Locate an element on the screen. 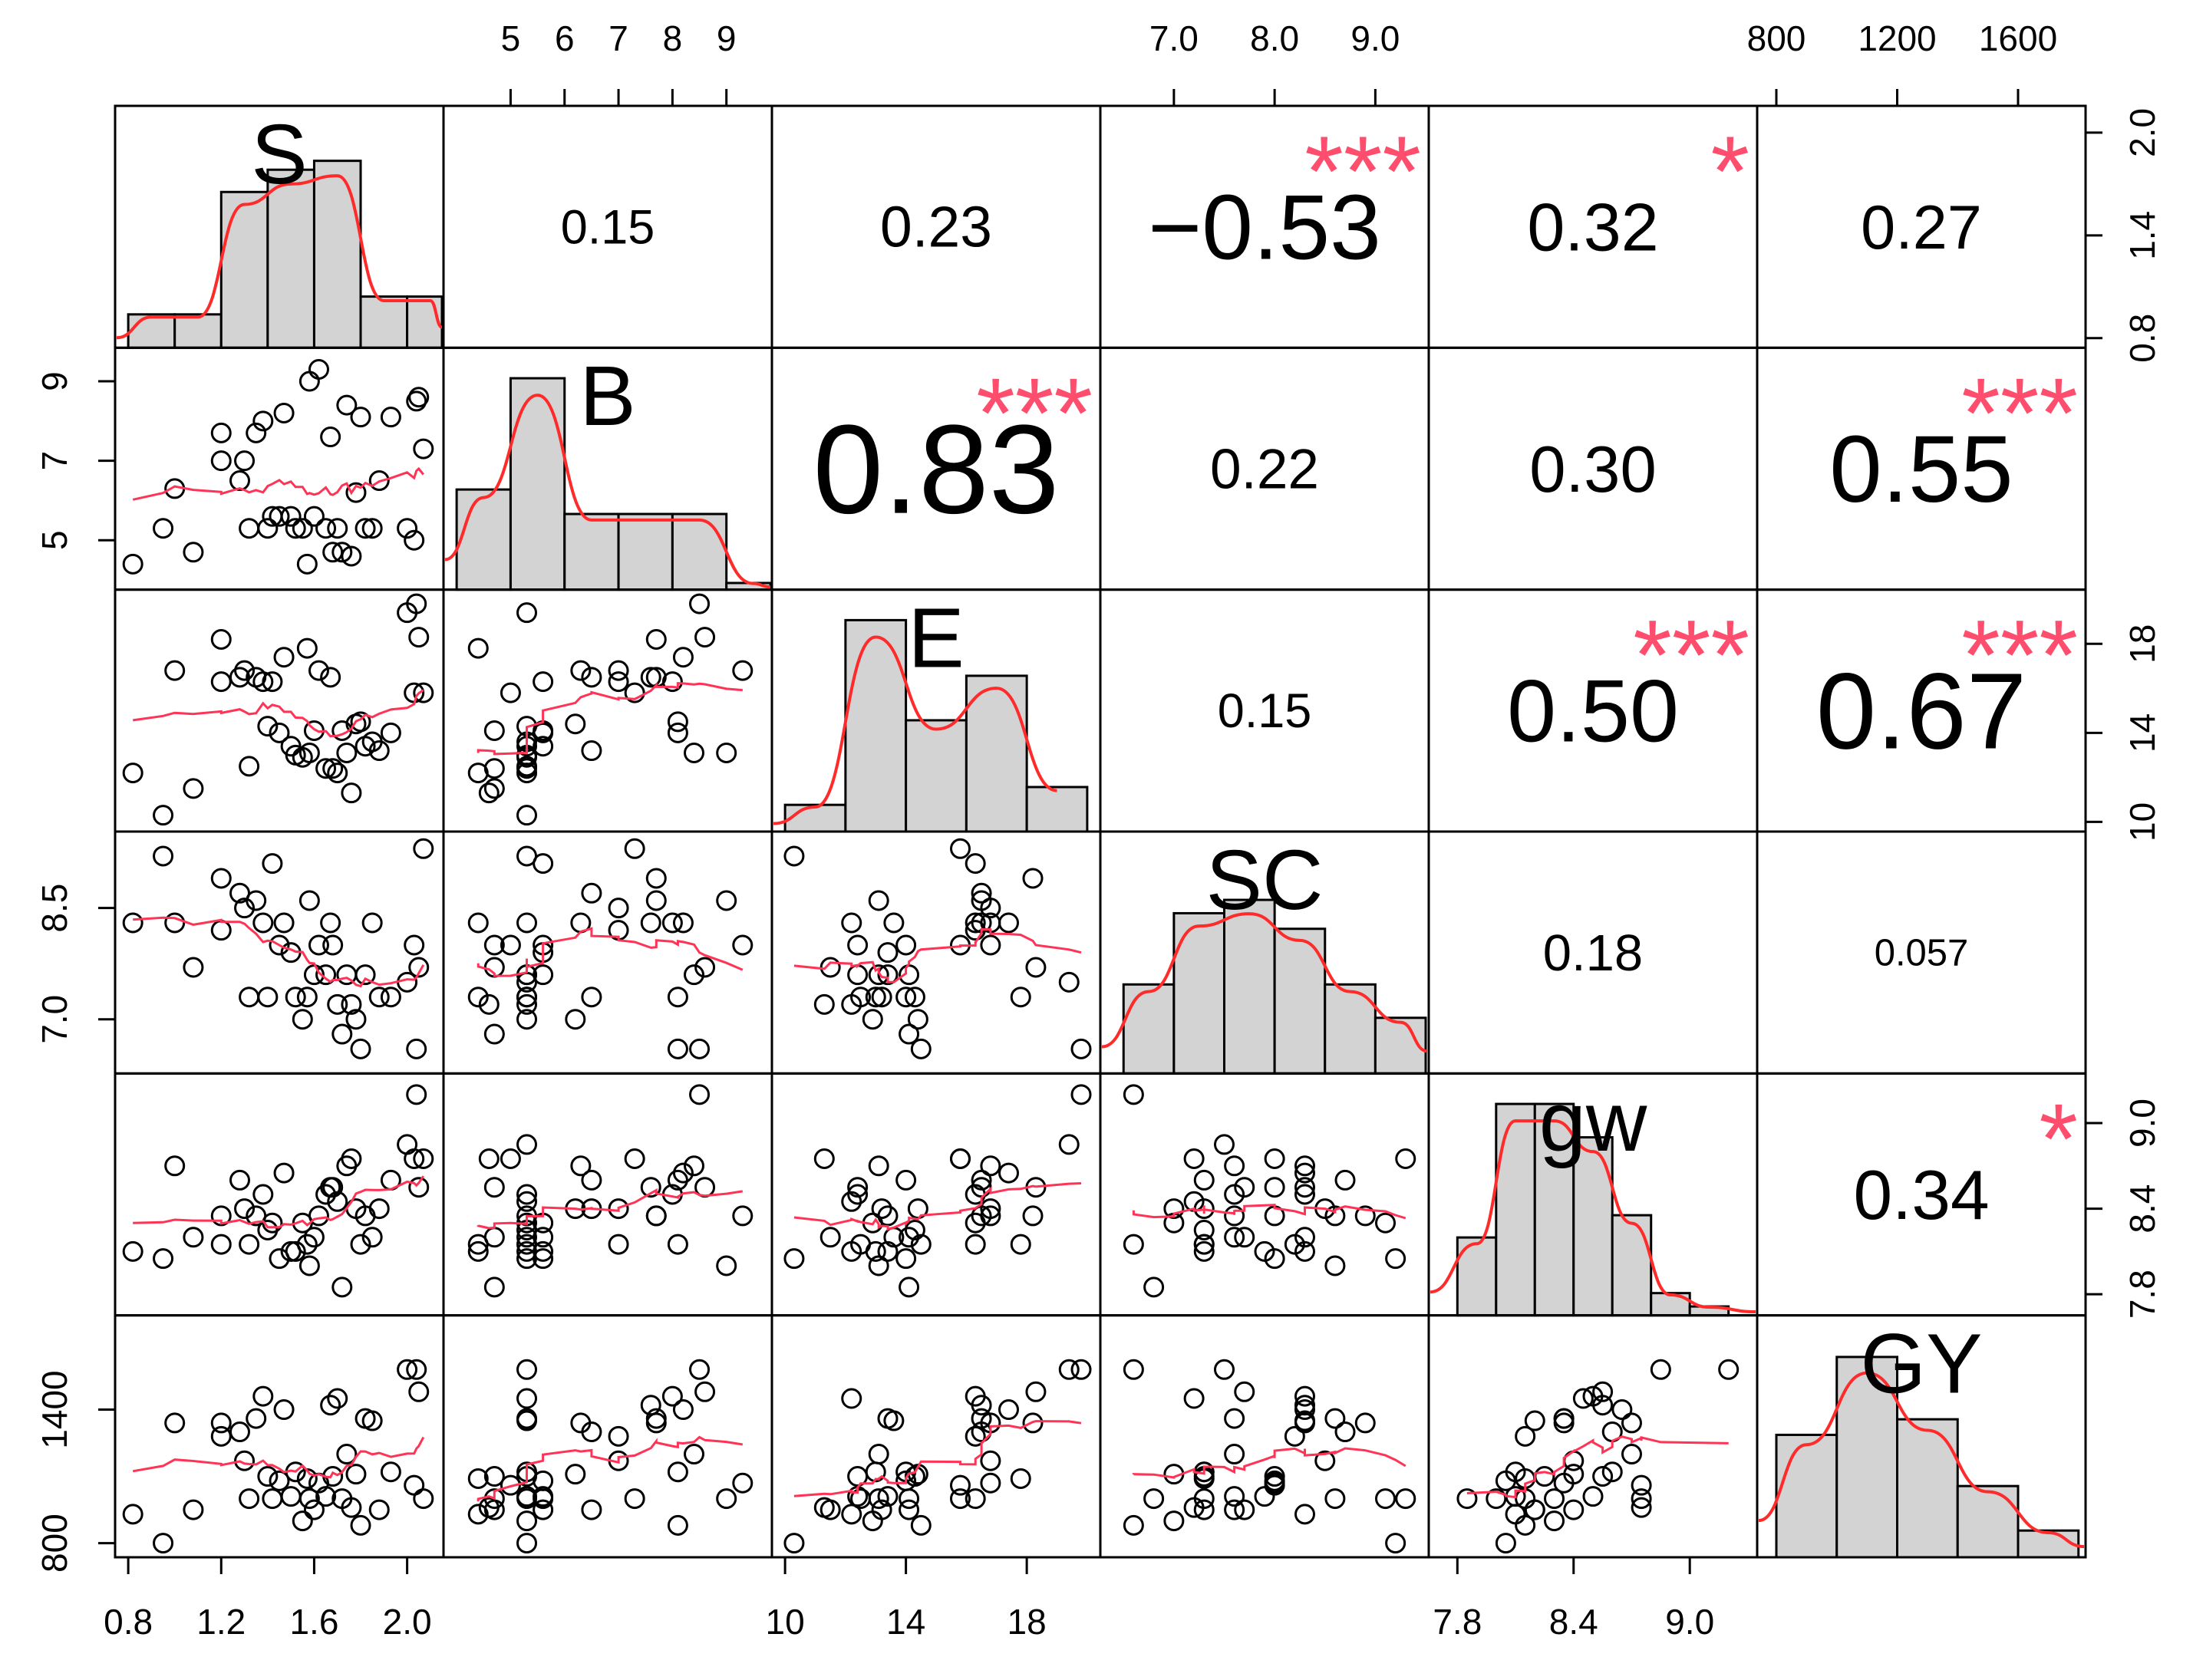  significance-stars: *** is located at coordinates (2020, 655).